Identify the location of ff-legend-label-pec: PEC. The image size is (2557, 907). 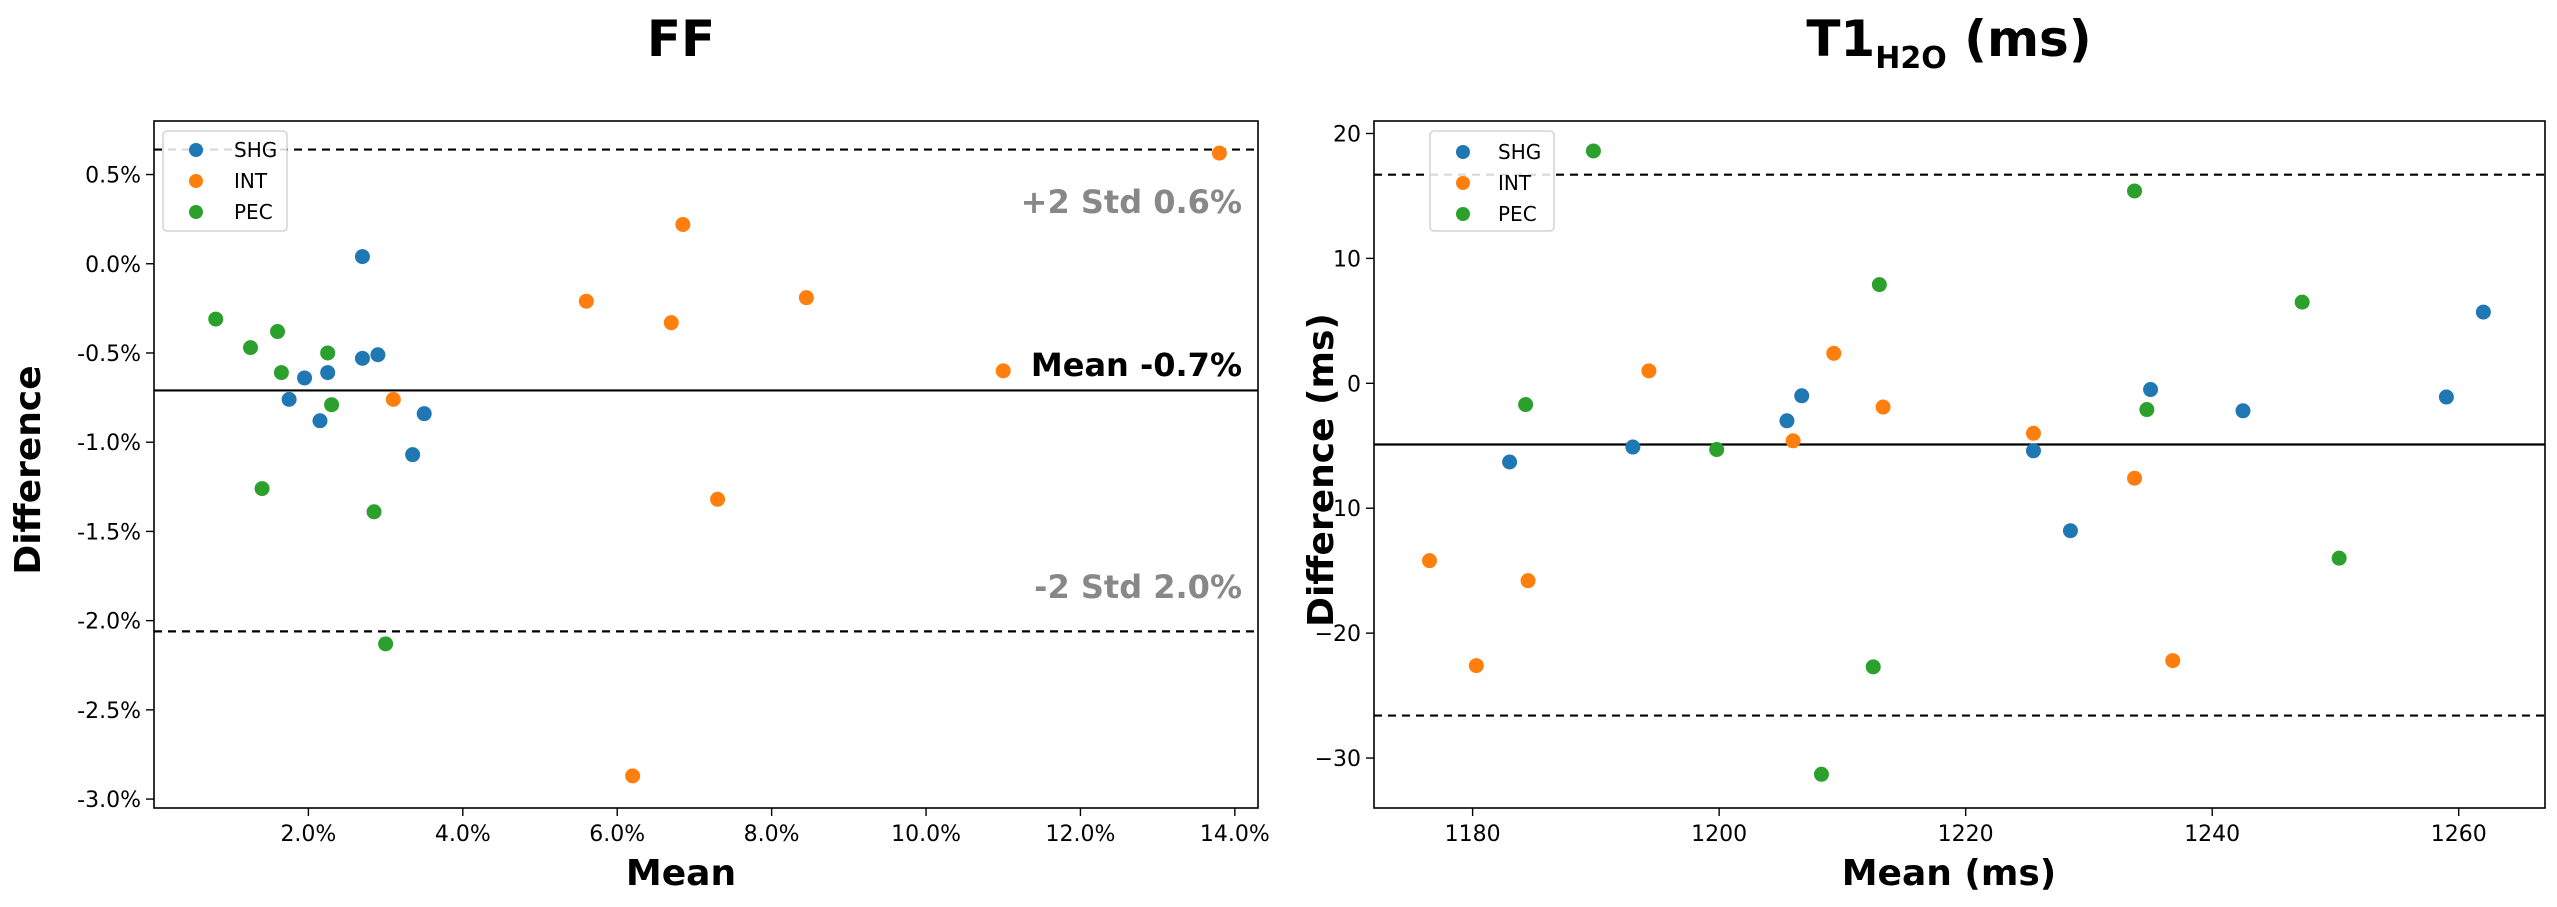
(253, 212).